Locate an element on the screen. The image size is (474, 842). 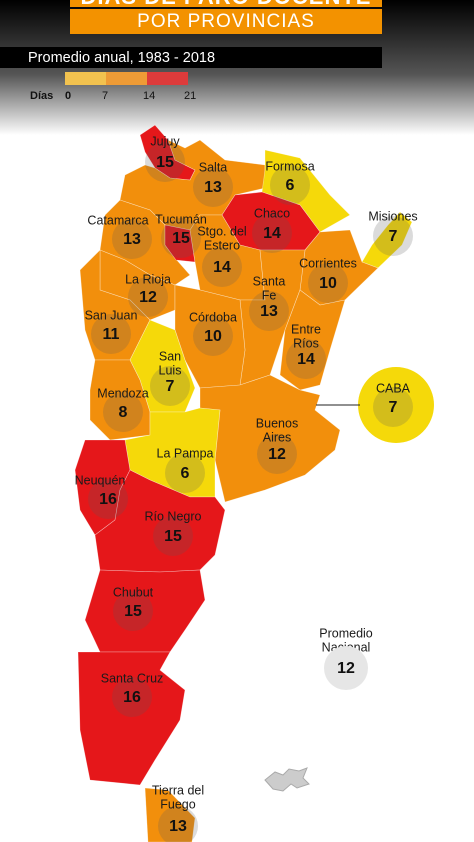
title-box is located at coordinates (226, 3).